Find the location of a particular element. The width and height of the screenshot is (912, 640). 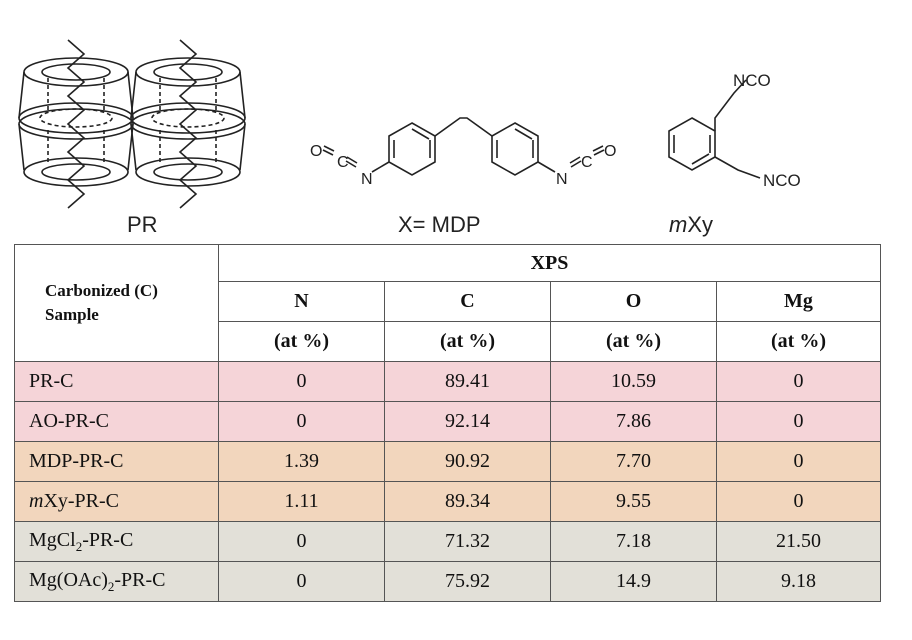

table-row: Mg(OAc)2-PR-C 0 75.92 14.9 9.18 is located at coordinates (447, 581).